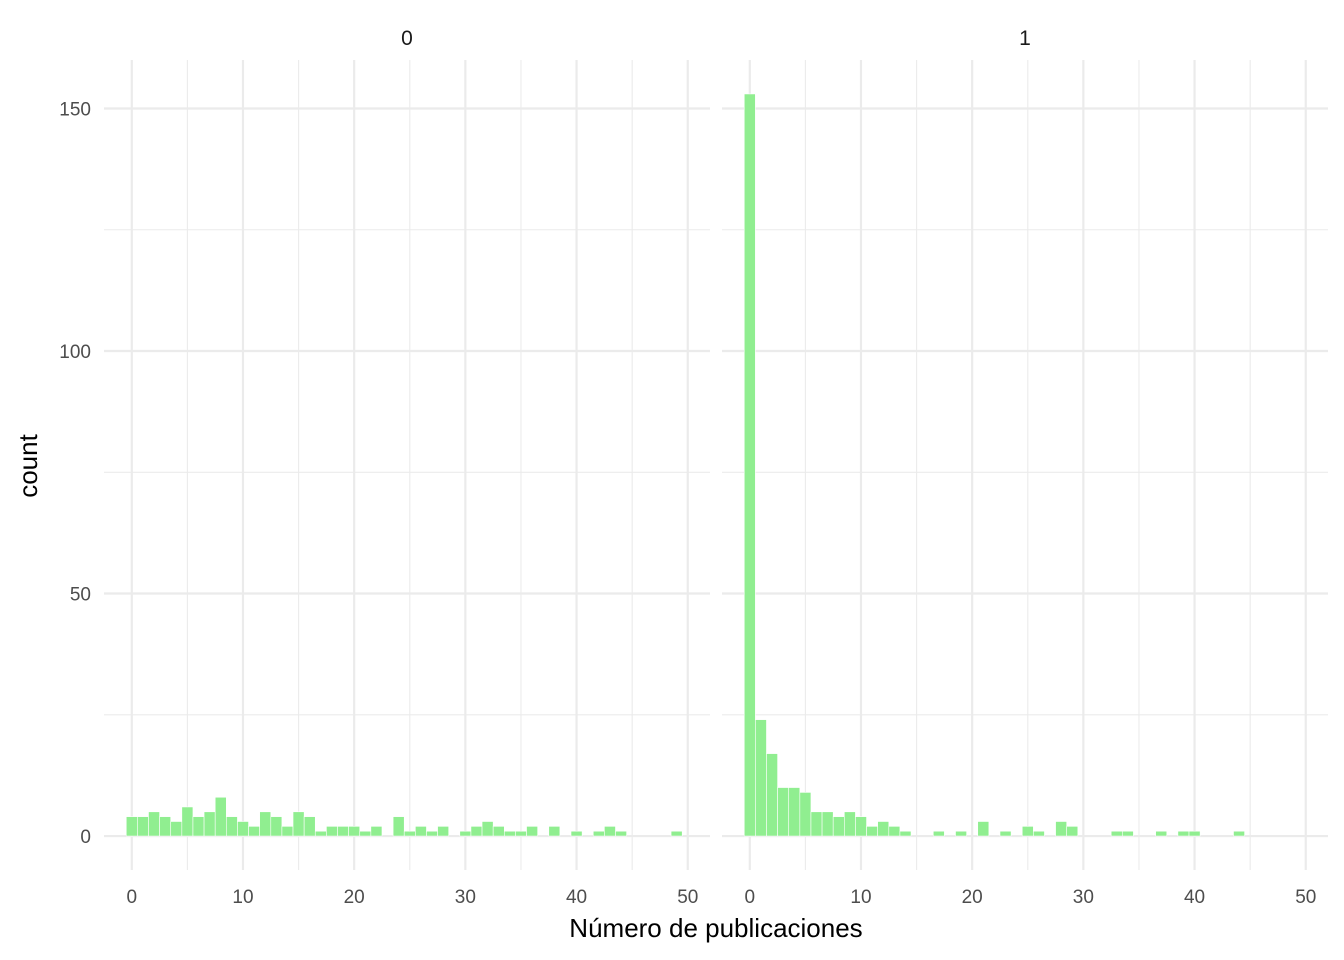 Image resolution: width=1344 pixels, height=960 pixels. What do you see at coordinates (75, 352) in the screenshot?
I see `y-tick-label: 100` at bounding box center [75, 352].